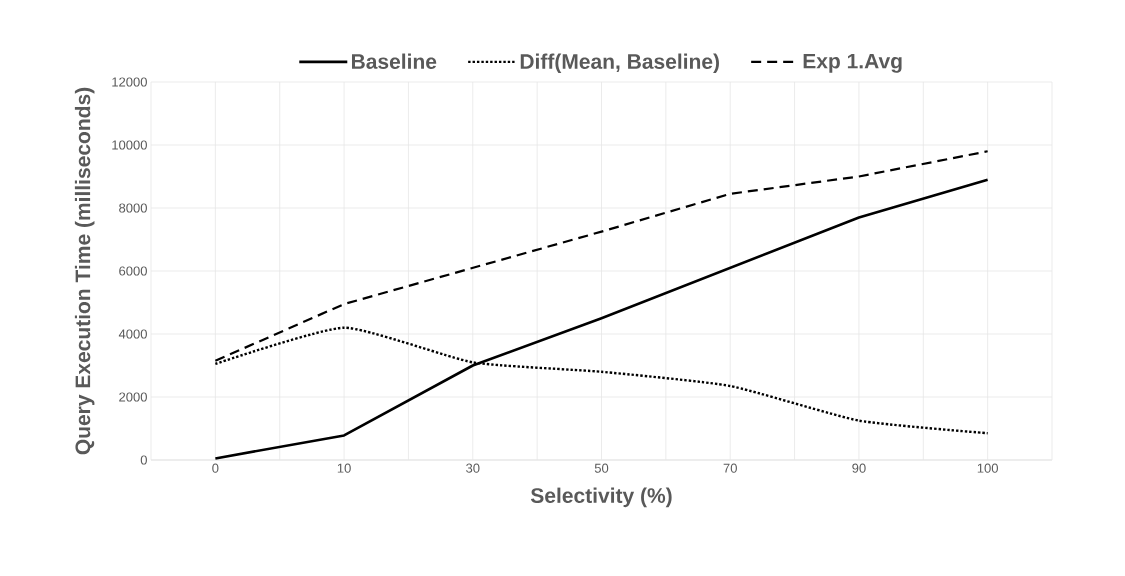 Image resolution: width=1125 pixels, height=576 pixels. I want to click on y-tick-label: 8000, so click(133, 208).